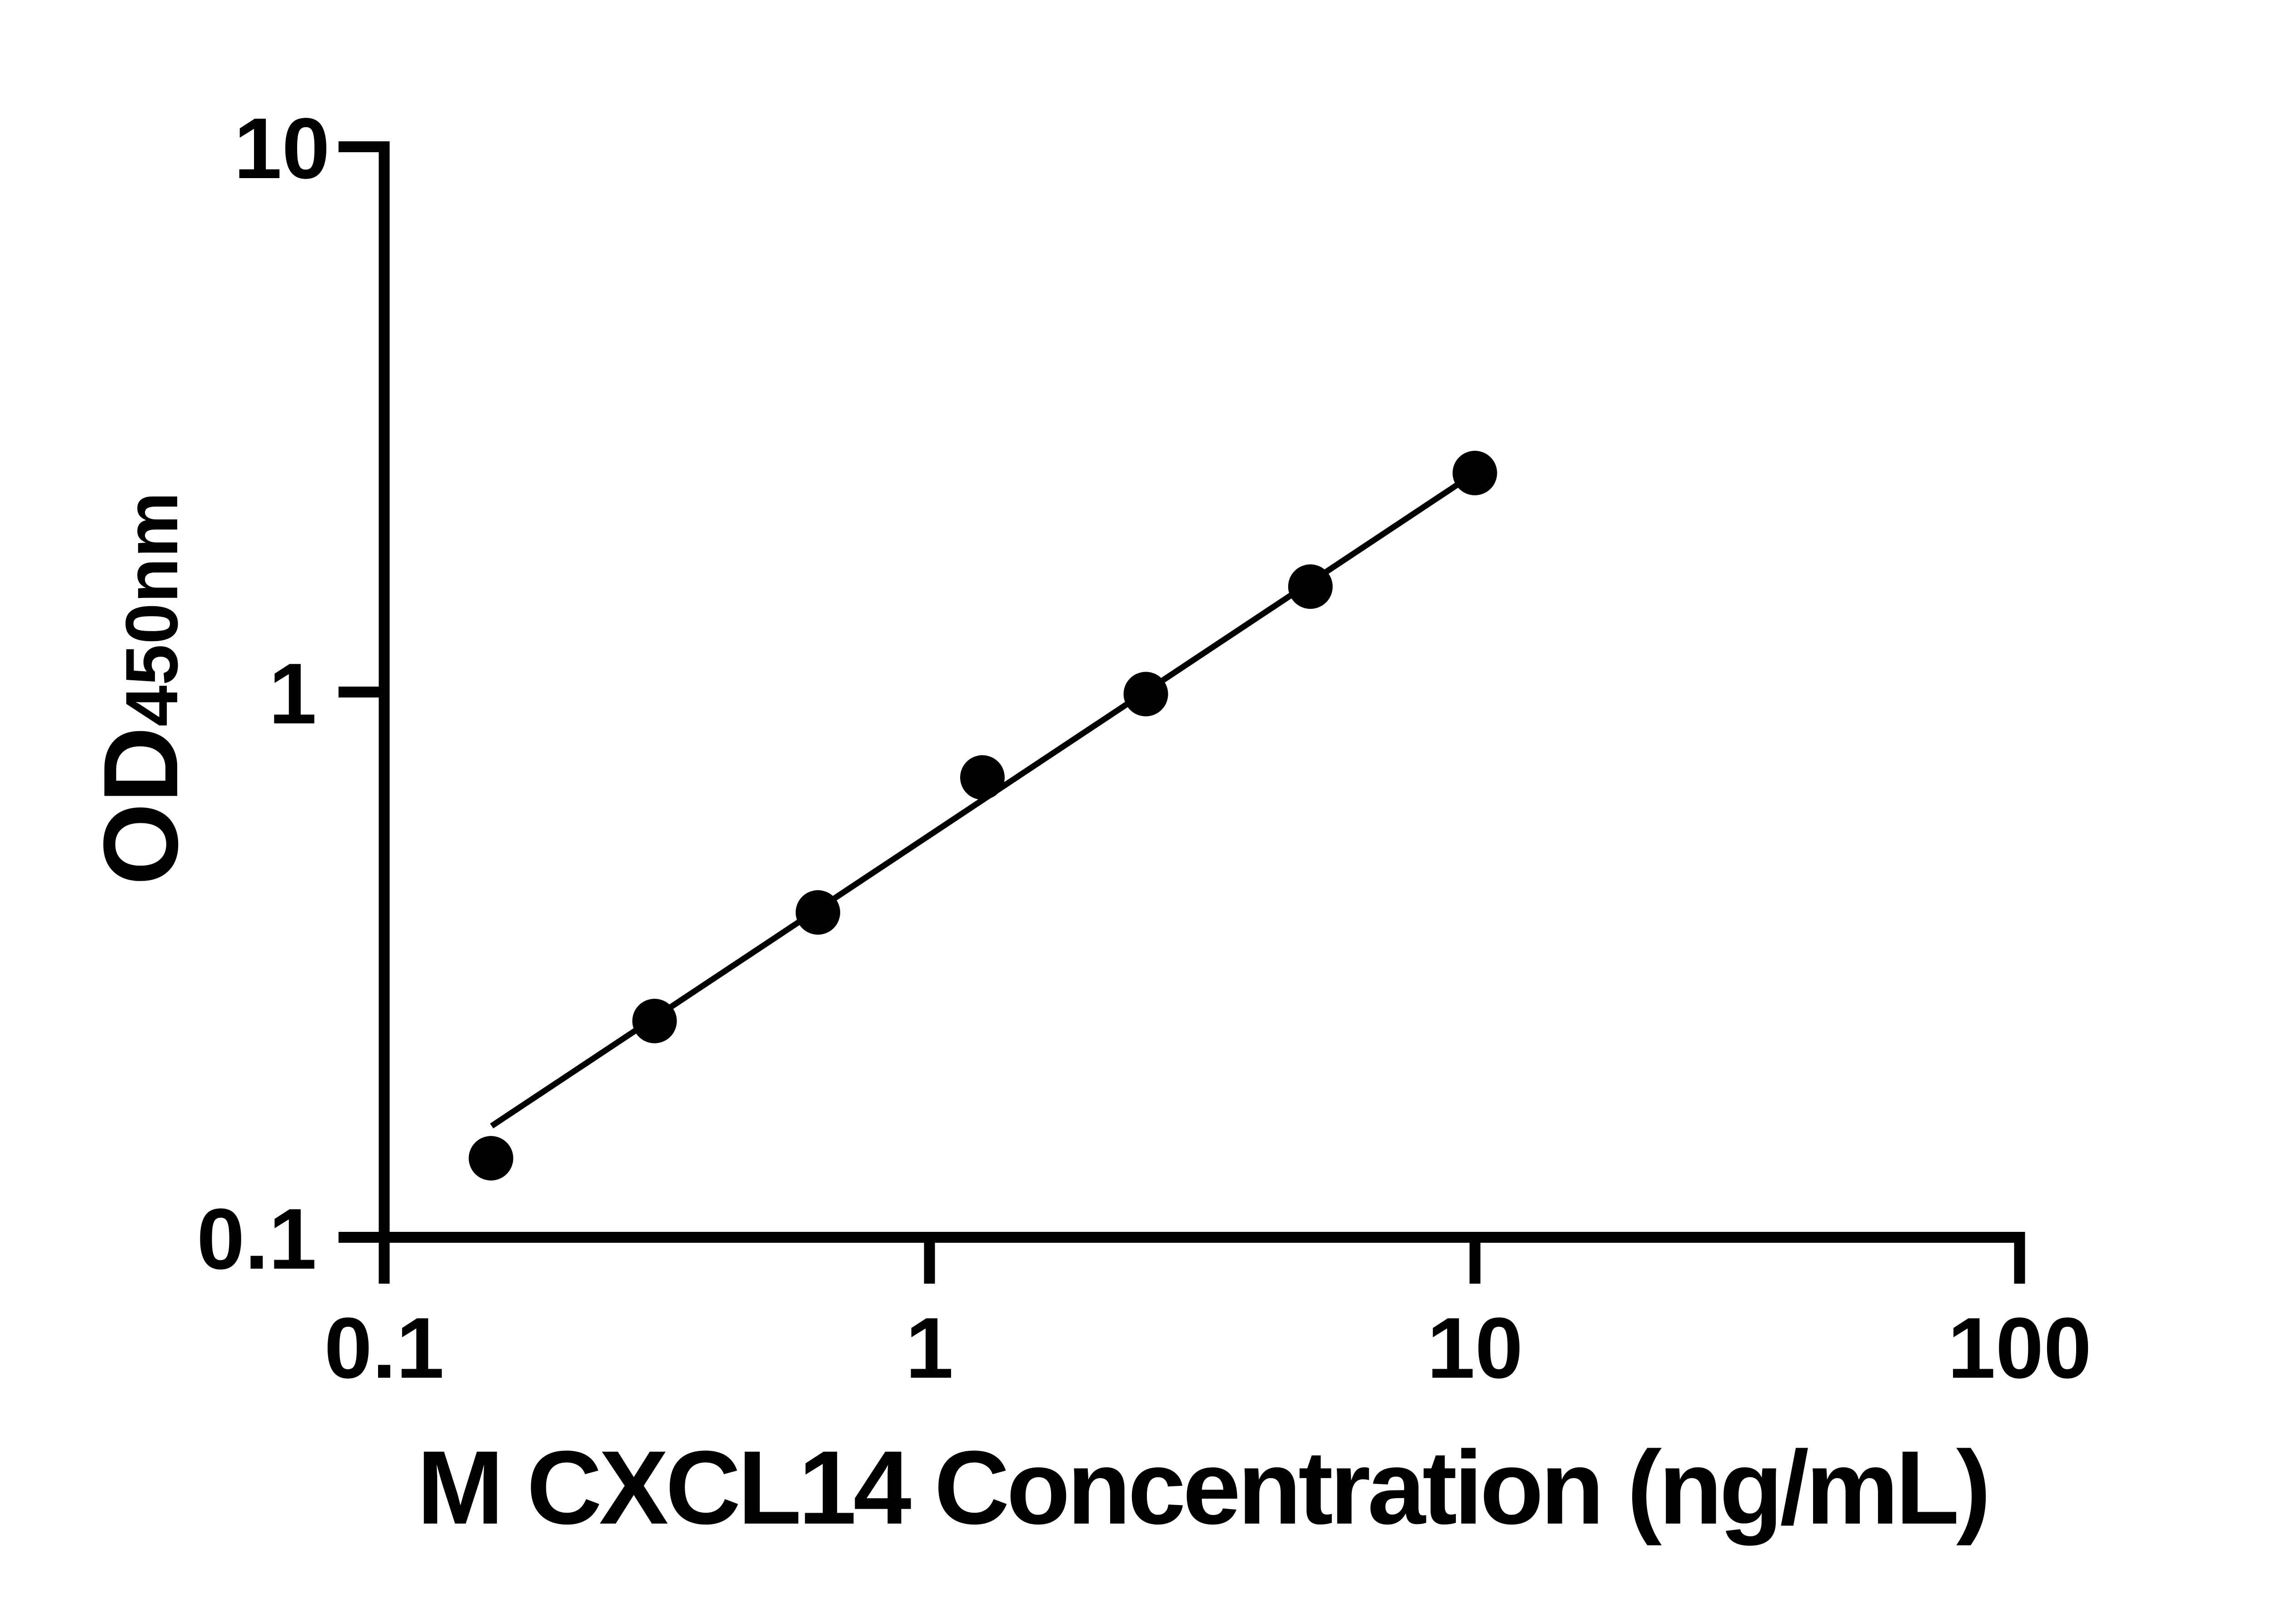  Describe the element at coordinates (2020, 1348) in the screenshot. I see `svg-text: 100` at that location.